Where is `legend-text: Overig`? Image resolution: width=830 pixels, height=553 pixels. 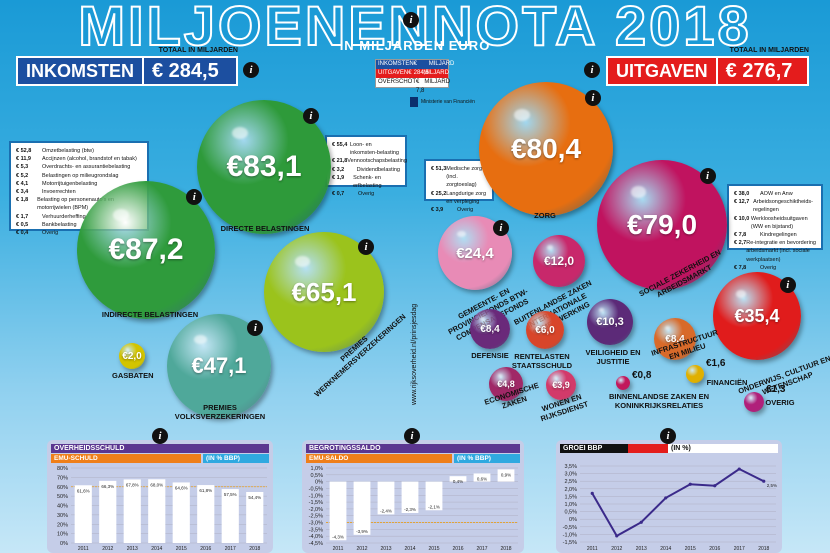
legend-text: Overig is located at coordinates (465, 210).